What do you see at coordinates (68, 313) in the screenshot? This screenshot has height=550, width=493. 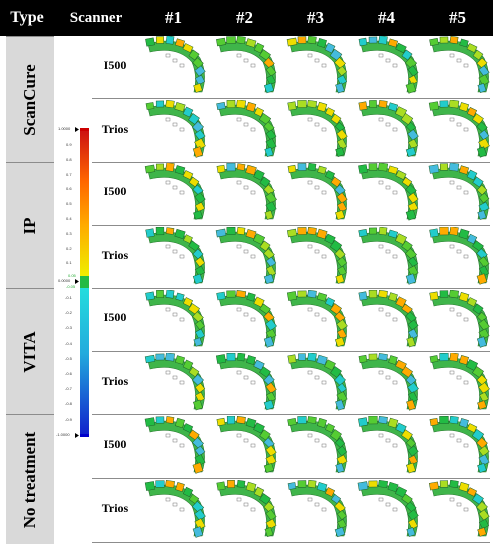 I see `legend-tick-label: -0.2` at bounding box center [68, 313].